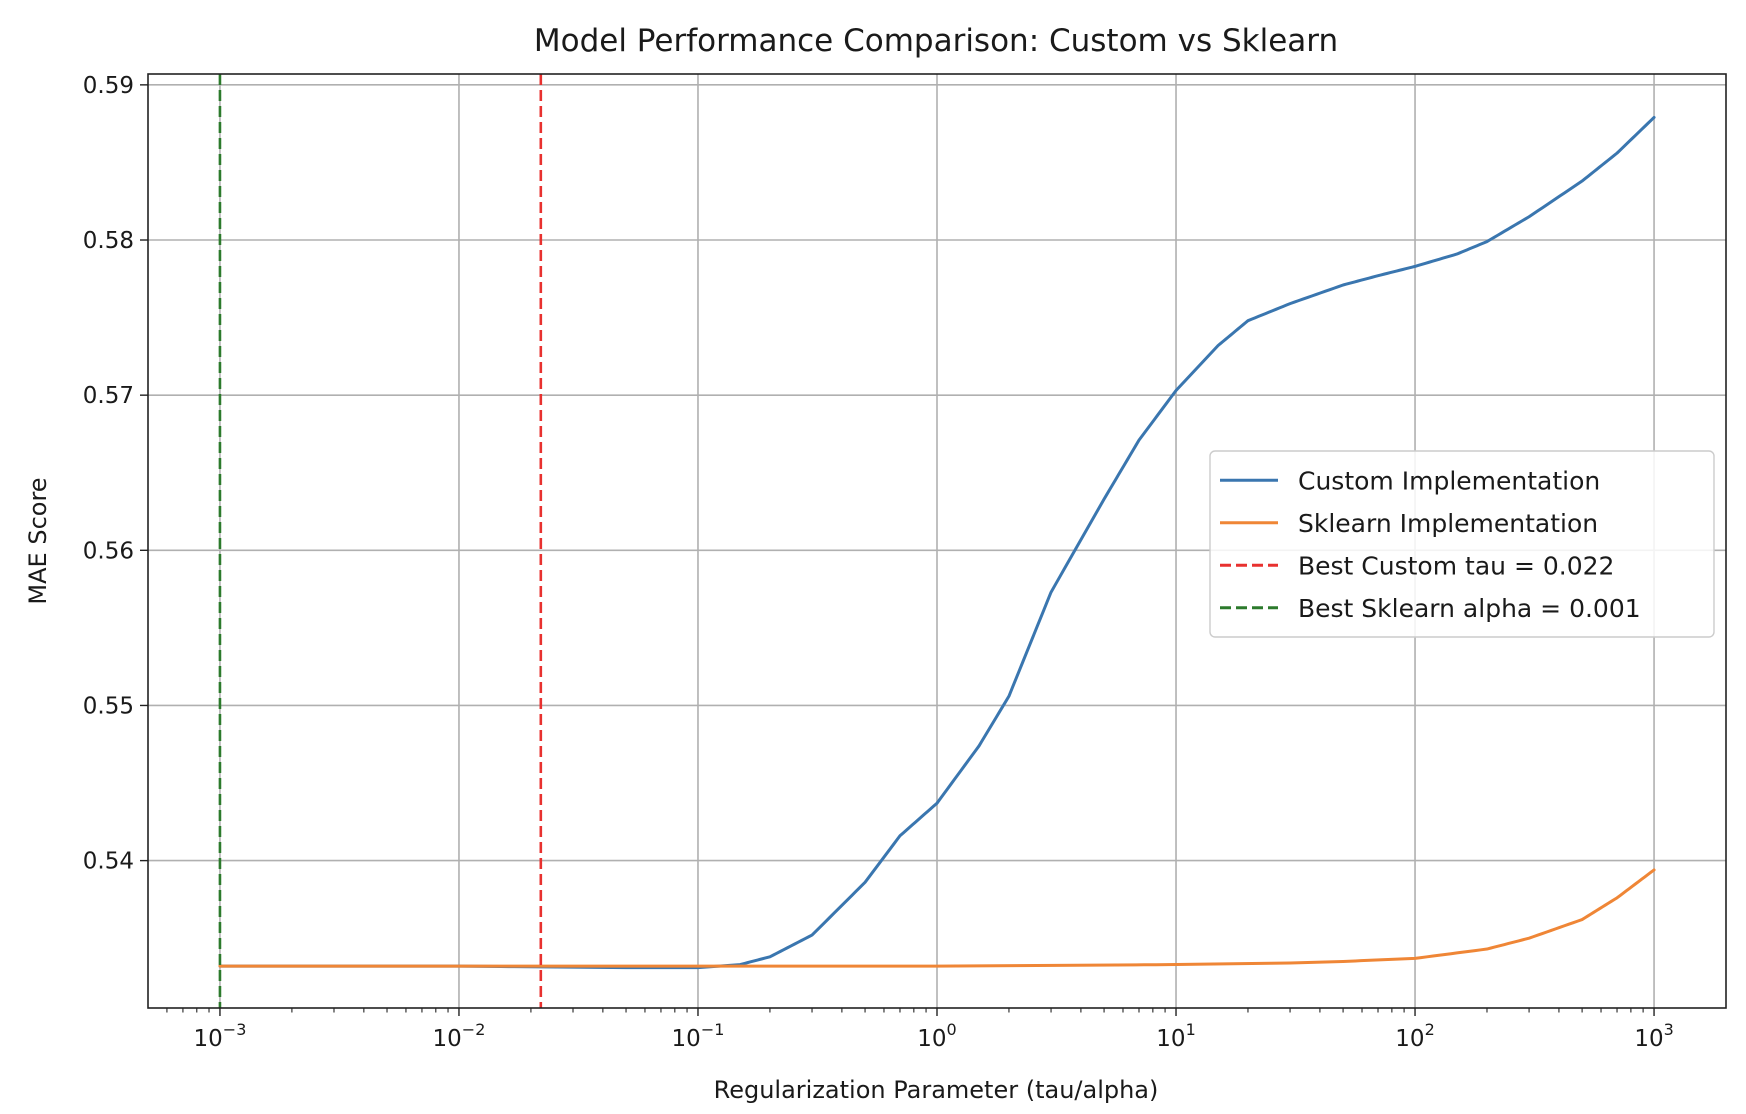  Describe the element at coordinates (937, 918) in the screenshot. I see `series-line` at that location.